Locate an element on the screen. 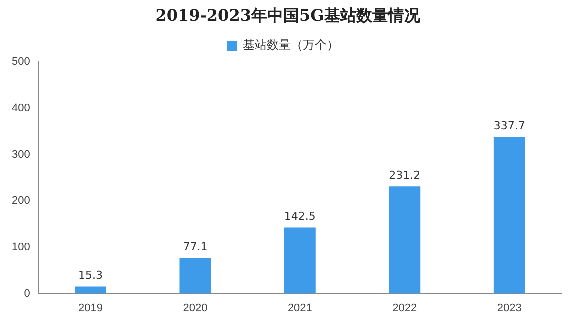 This screenshot has height=327, width=576. data-label: 77.1 is located at coordinates (195, 247).